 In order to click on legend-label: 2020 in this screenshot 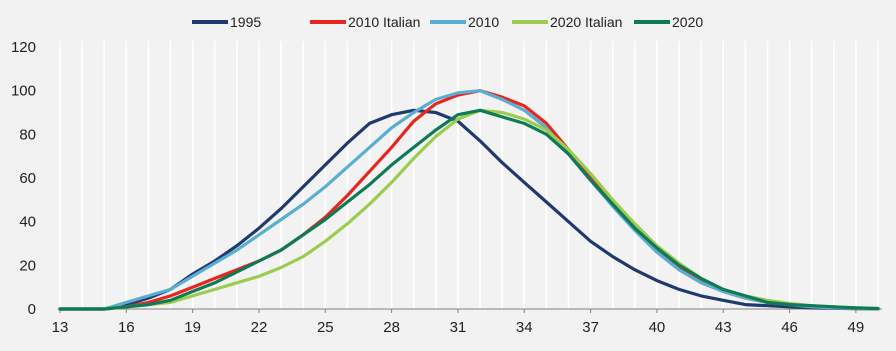, I will do `click(687, 22)`.